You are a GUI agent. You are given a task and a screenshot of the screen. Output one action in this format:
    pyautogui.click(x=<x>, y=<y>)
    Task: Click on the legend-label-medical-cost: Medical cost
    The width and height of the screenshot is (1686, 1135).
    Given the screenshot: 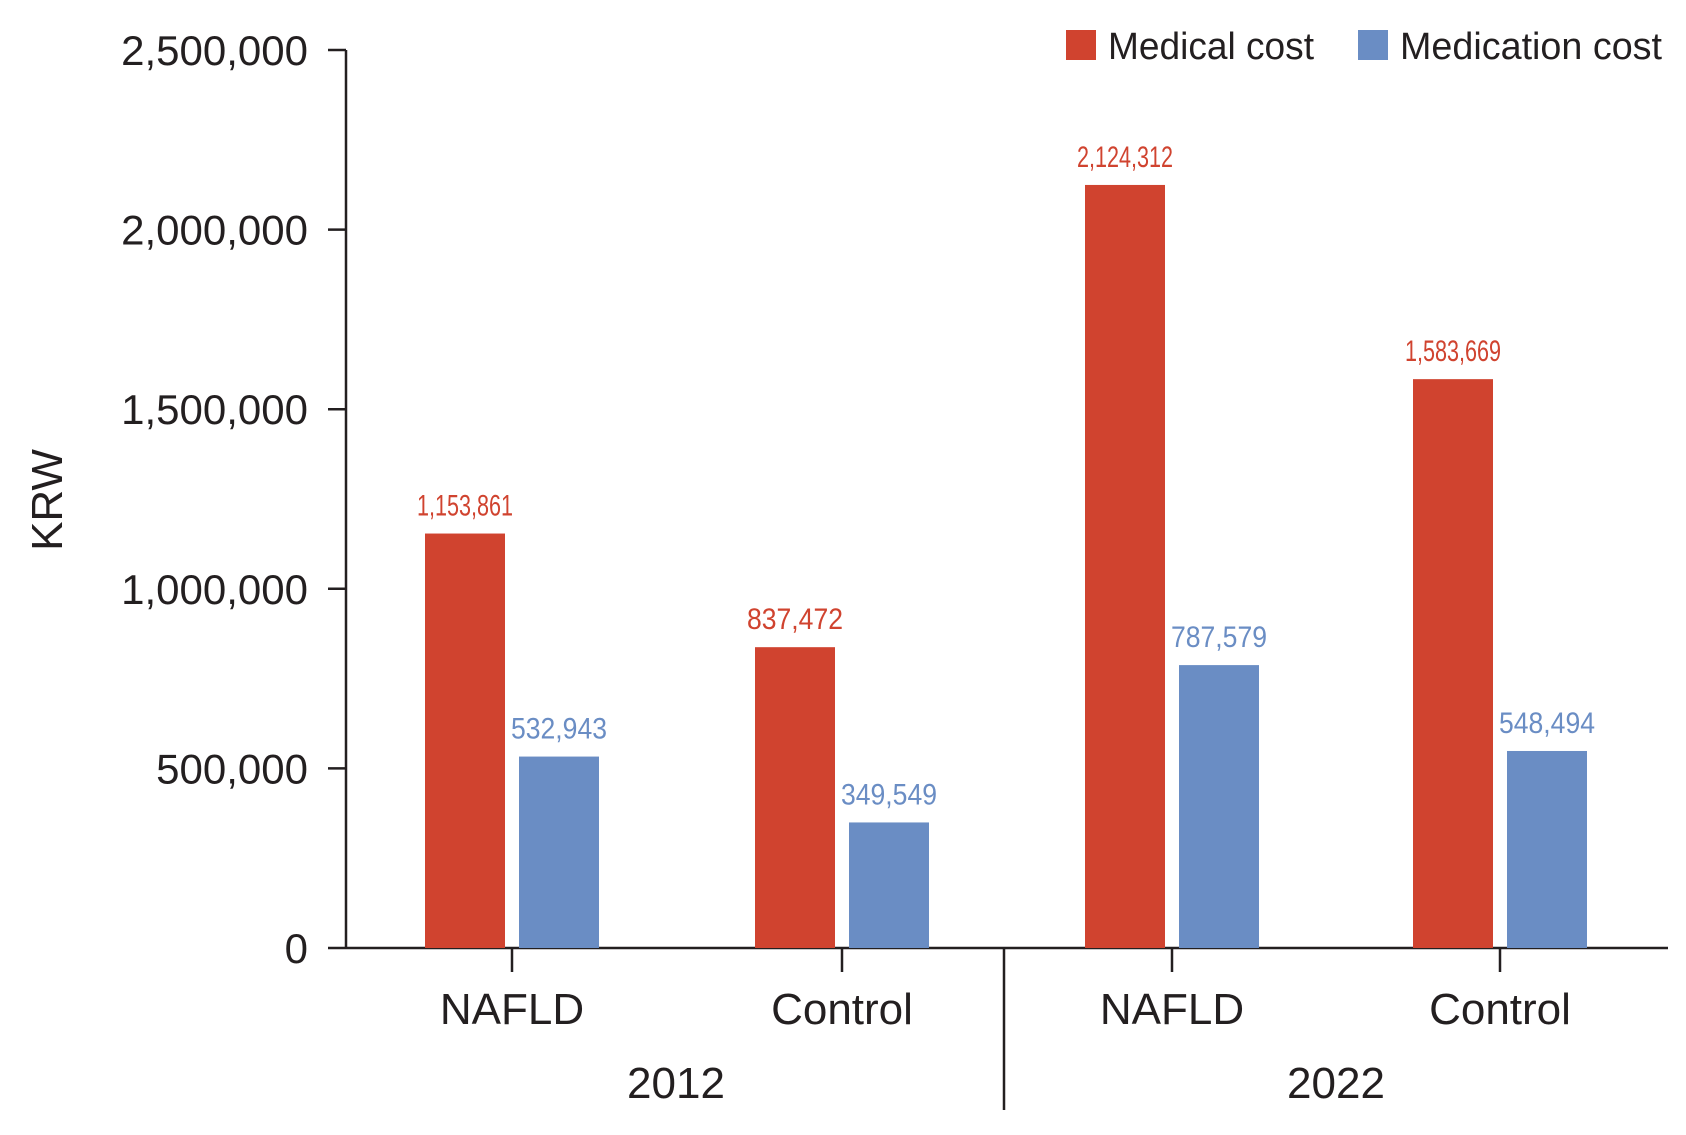 What is the action you would take?
    pyautogui.click(x=1211, y=47)
    